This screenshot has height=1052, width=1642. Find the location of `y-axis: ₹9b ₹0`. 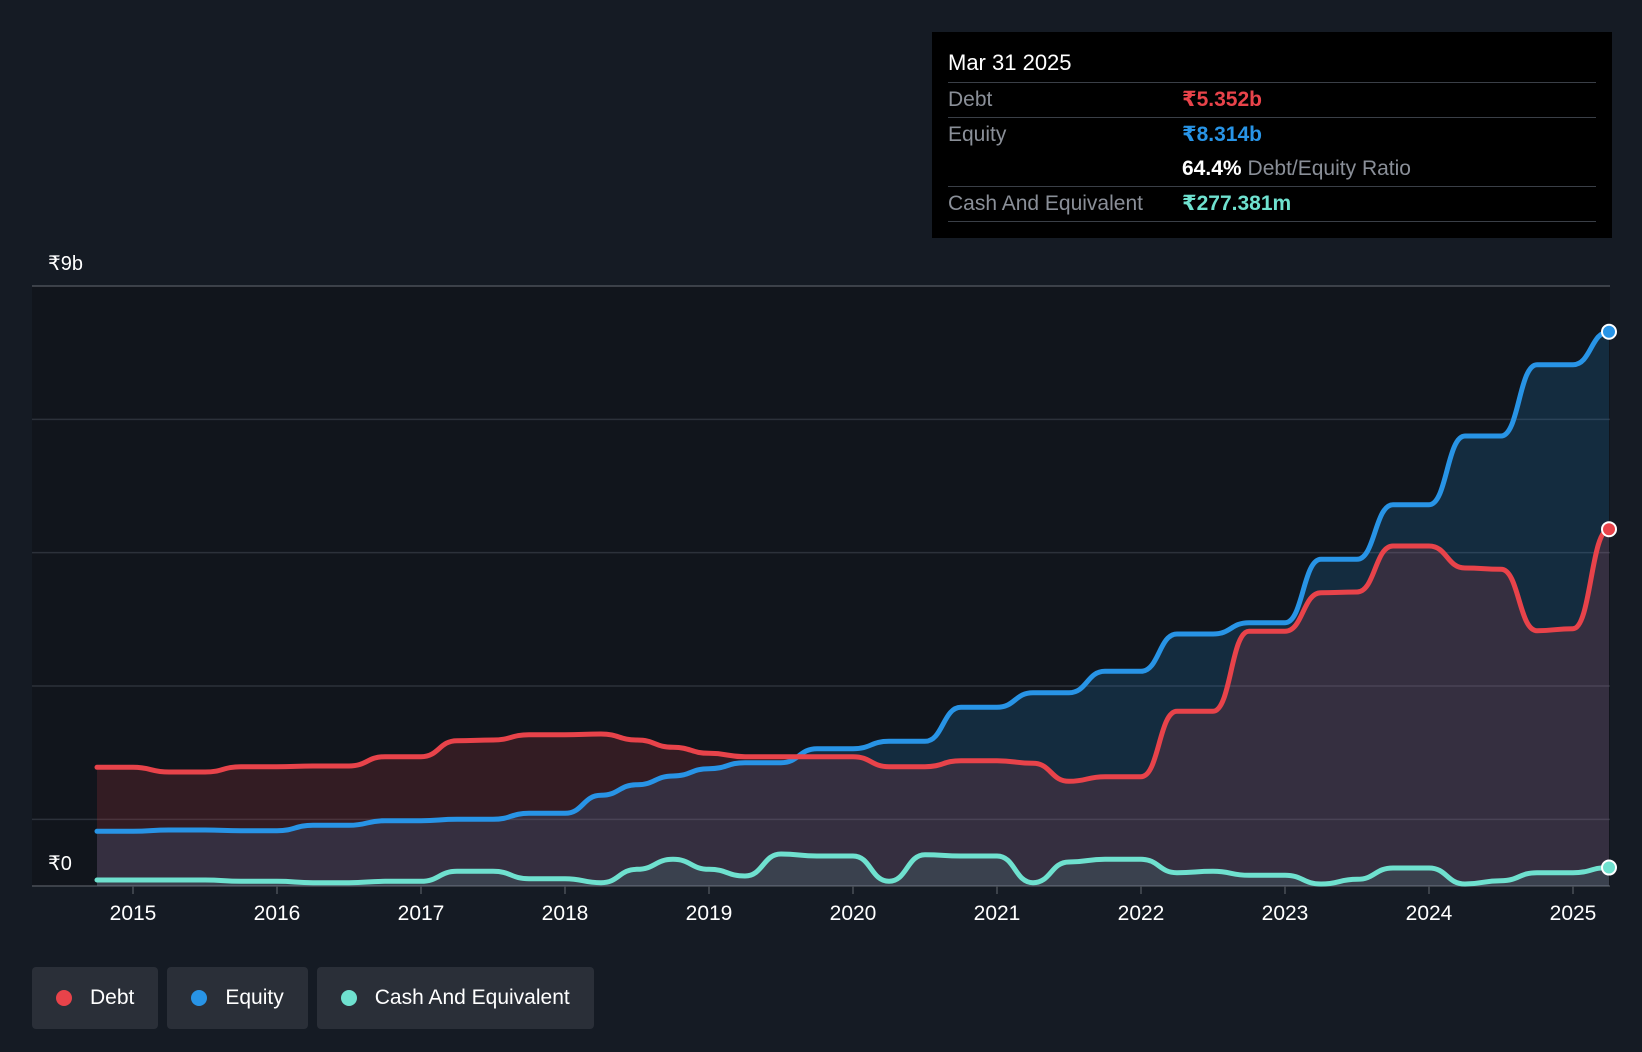

y-axis: ₹9b ₹0 is located at coordinates (65, 564).